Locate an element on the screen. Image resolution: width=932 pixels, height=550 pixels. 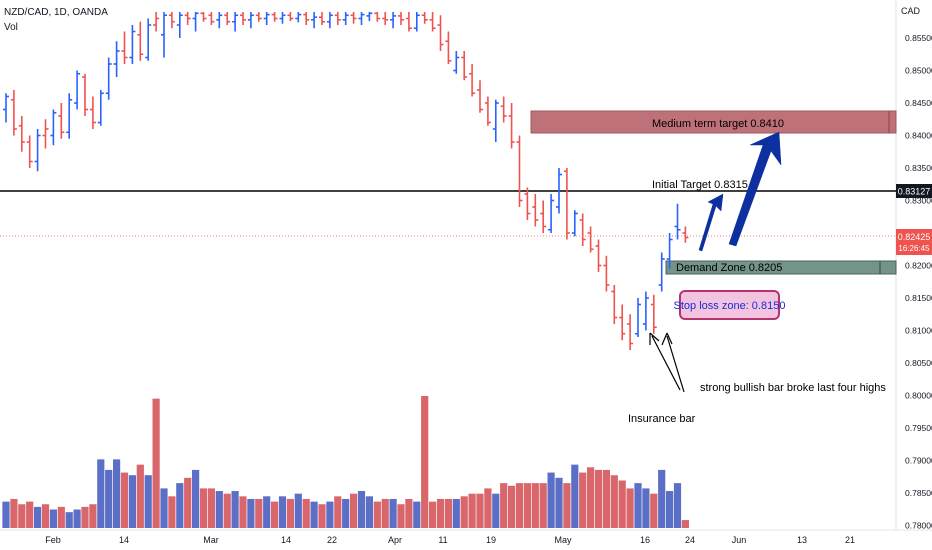
time-tick-label: 19 is located at coordinates (491, 540).